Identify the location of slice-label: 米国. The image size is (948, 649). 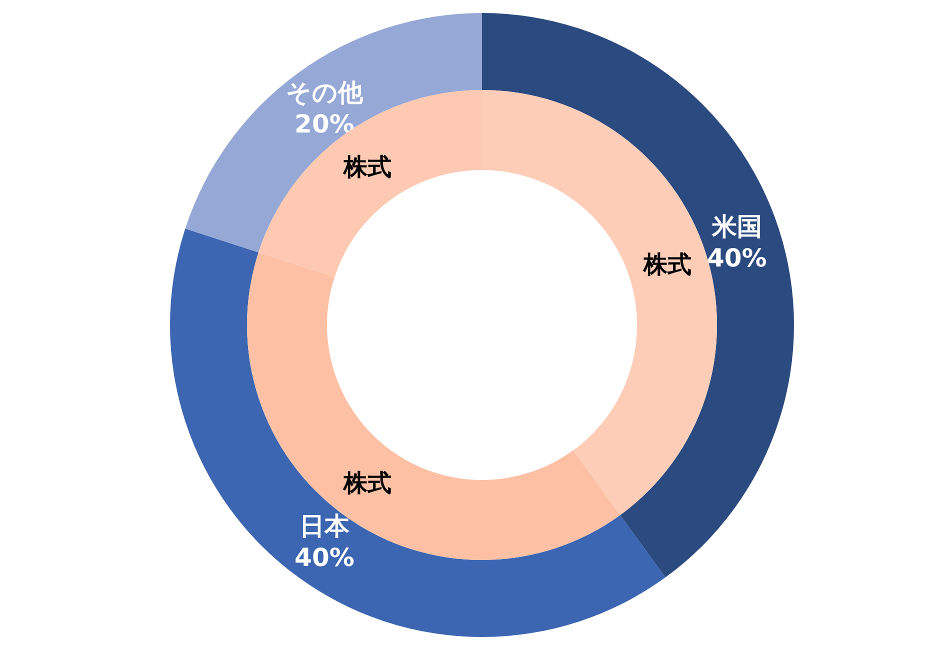
(736, 227).